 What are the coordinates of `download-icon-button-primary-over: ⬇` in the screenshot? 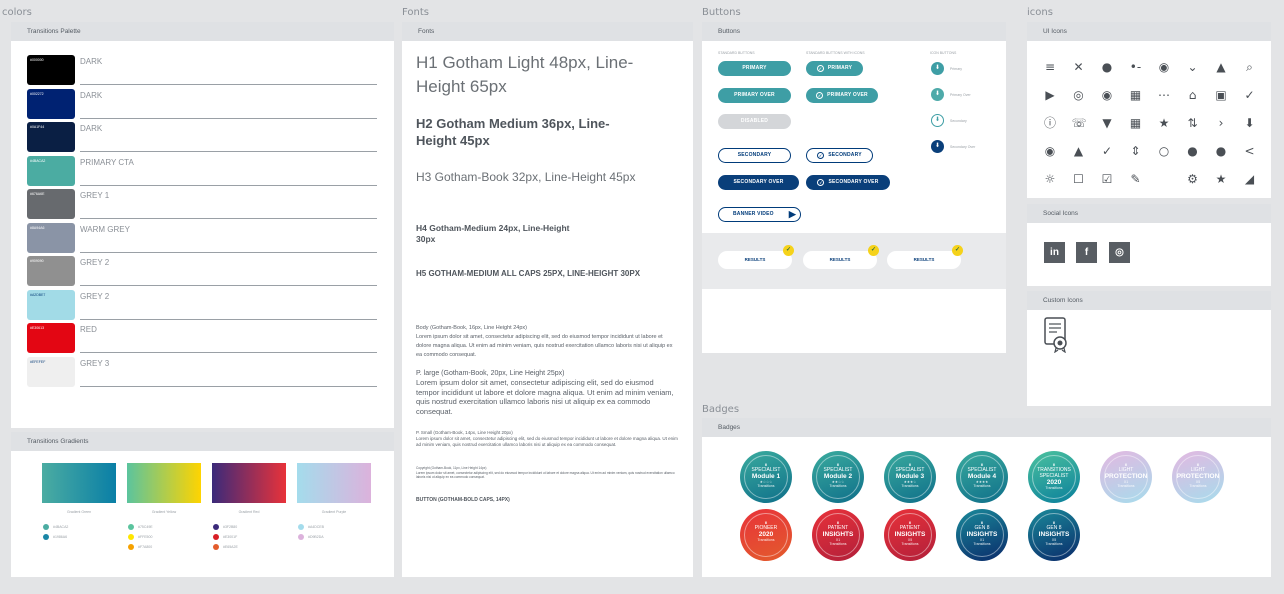 It's located at (937, 94).